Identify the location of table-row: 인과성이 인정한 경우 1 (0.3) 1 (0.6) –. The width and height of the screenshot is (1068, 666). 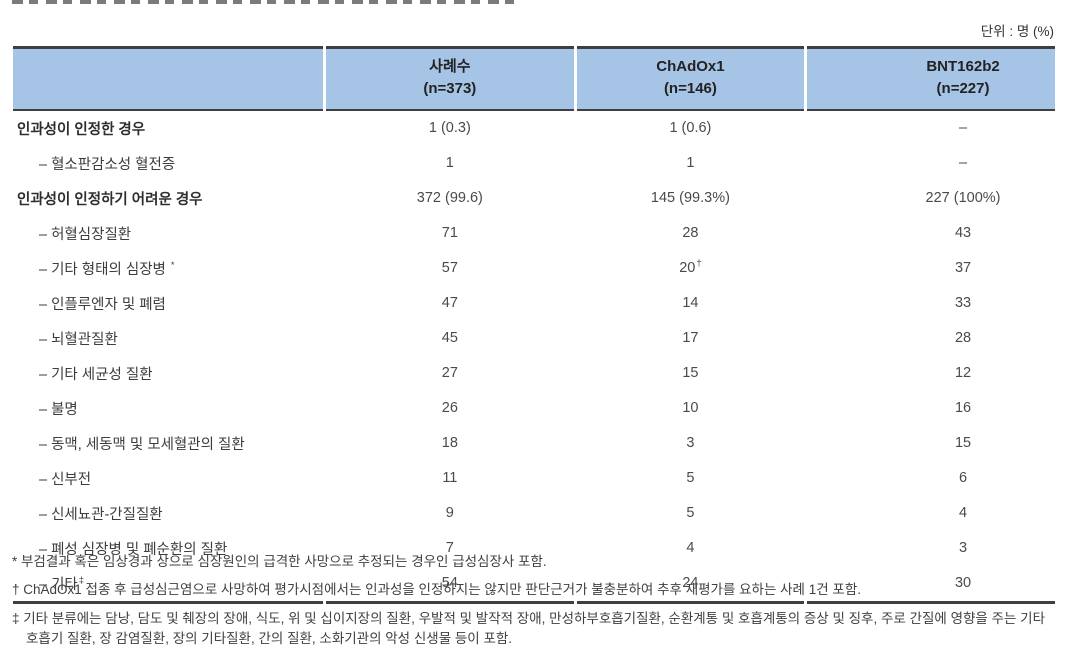
(534, 128).